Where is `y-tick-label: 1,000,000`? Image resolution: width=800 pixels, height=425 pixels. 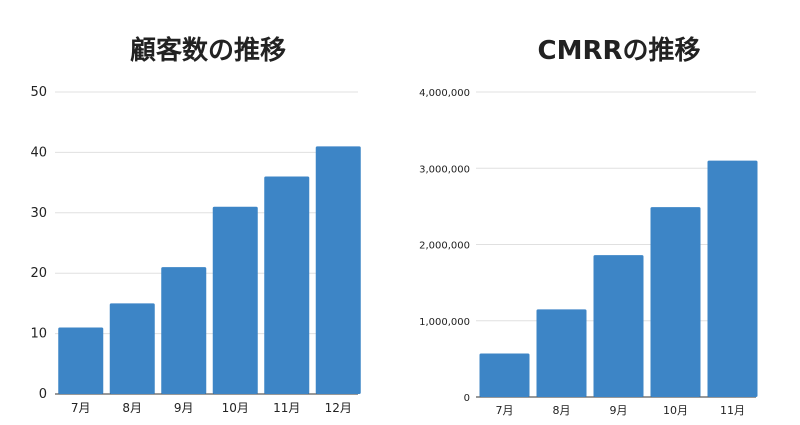 y-tick-label: 1,000,000 is located at coordinates (444, 322).